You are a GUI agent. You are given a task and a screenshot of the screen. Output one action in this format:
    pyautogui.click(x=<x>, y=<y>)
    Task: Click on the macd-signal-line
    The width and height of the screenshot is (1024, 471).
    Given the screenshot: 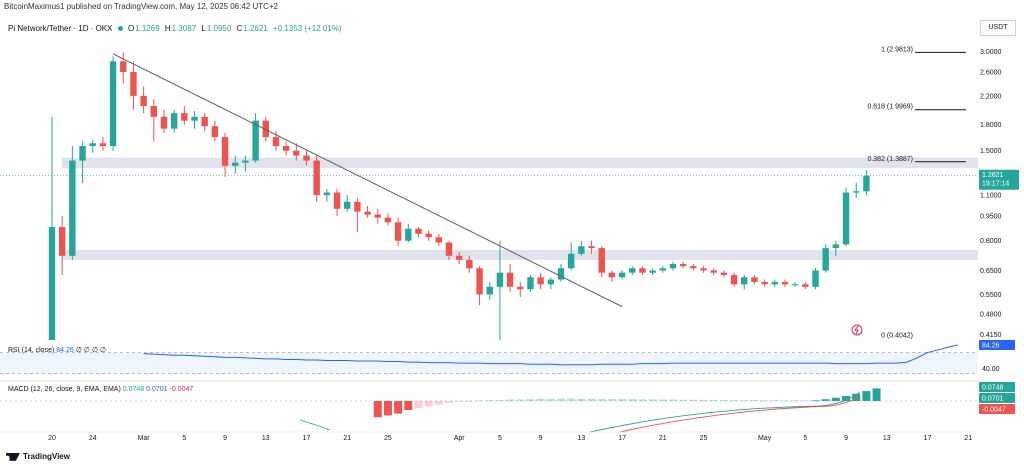 What is the action you would take?
    pyautogui.click(x=740, y=414)
    